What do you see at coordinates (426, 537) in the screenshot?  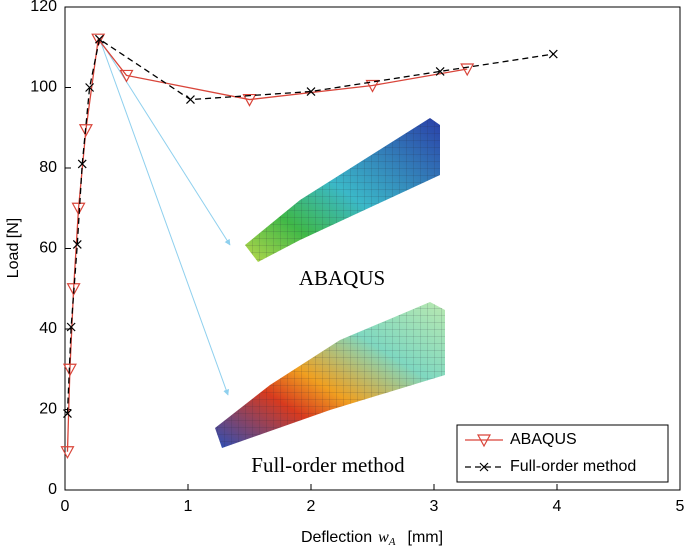 I see `x-axis-unit: [mm]` at bounding box center [426, 537].